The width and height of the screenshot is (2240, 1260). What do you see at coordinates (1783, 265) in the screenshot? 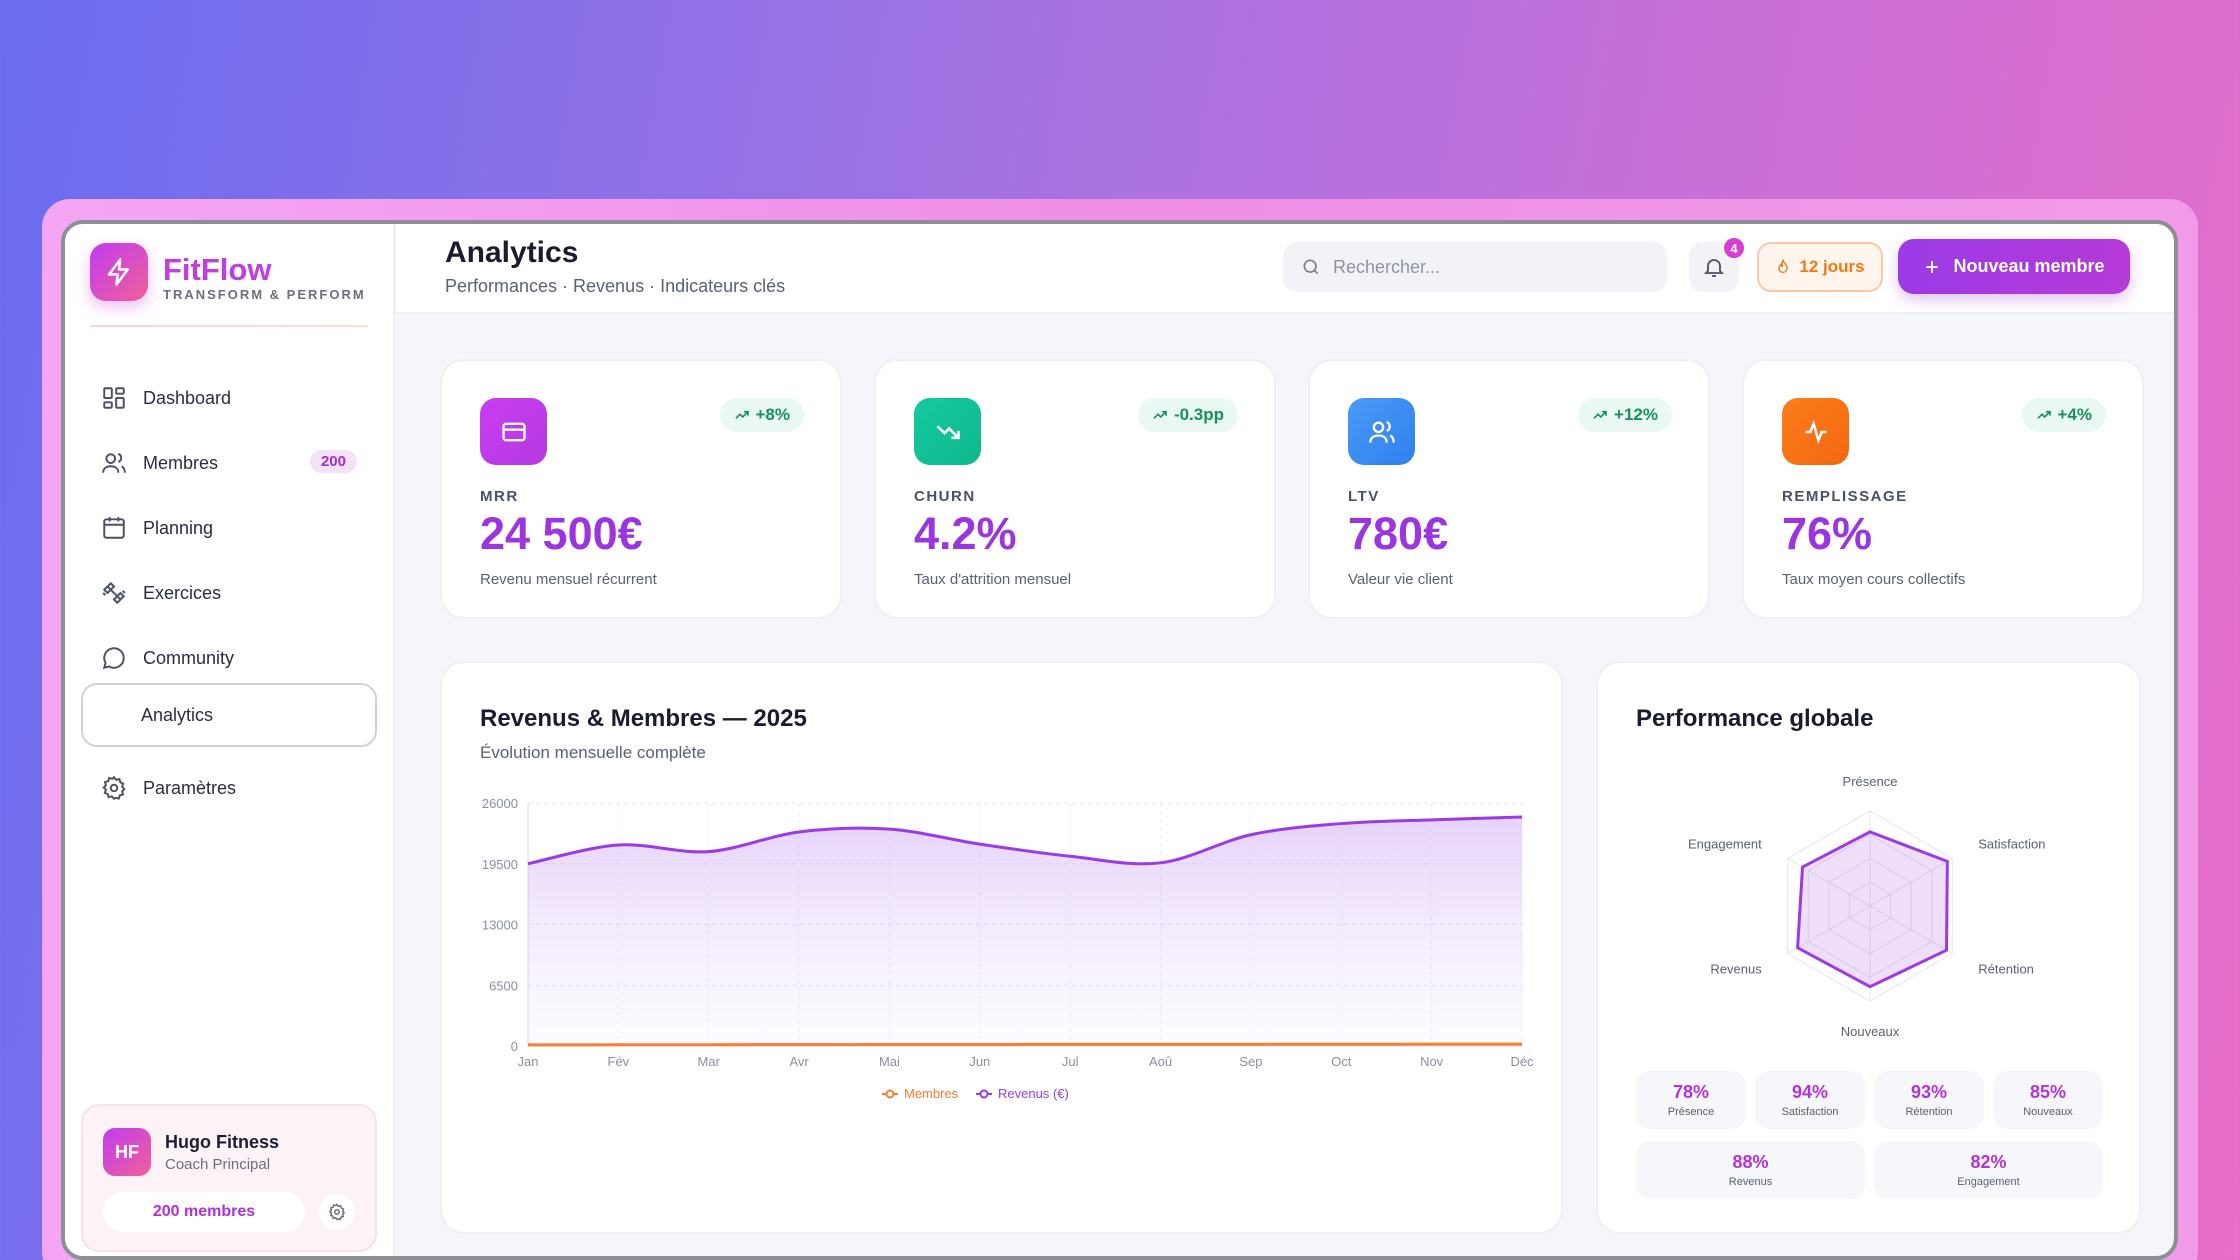
I see `flame-icon` at bounding box center [1783, 265].